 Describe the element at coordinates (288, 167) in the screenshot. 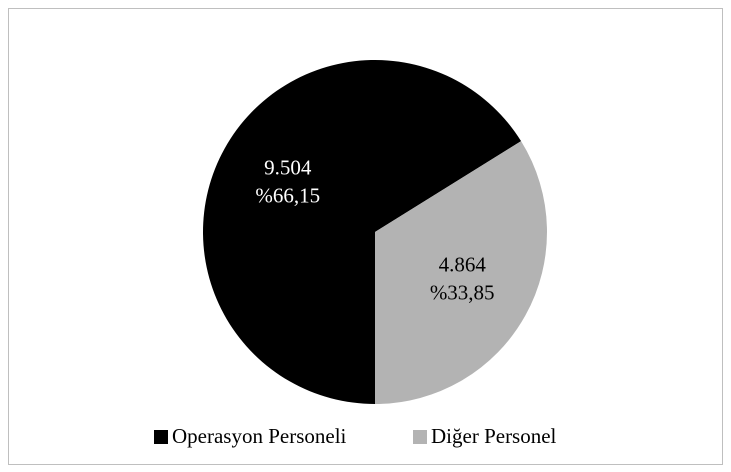

I see `value-label: 9.504` at that location.